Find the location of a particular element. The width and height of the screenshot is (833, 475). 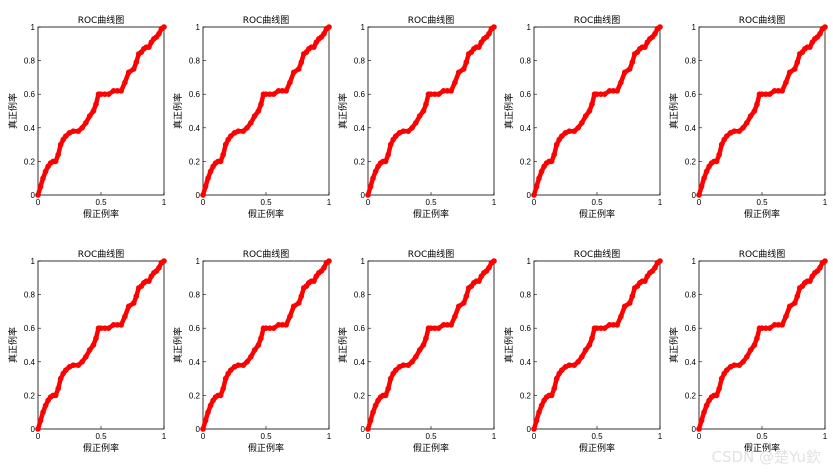

y-tick-label: 0 is located at coordinates (363, 429).